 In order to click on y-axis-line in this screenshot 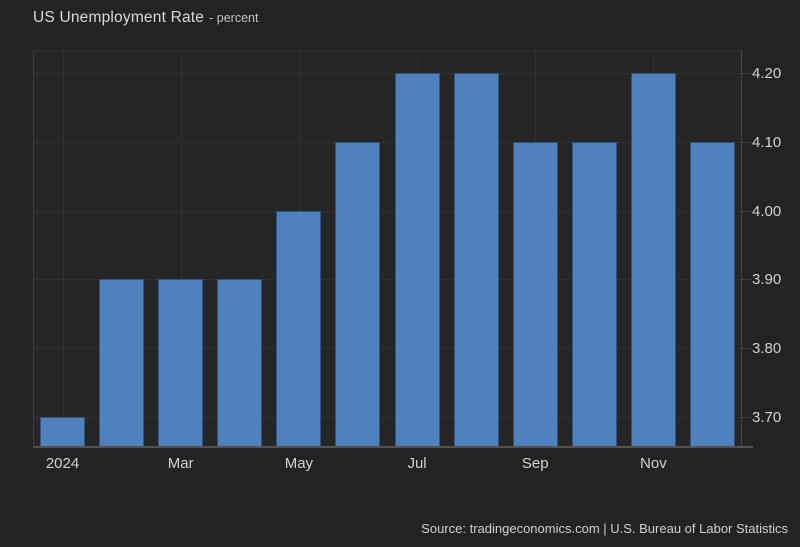, I will do `click(741, 248)`.